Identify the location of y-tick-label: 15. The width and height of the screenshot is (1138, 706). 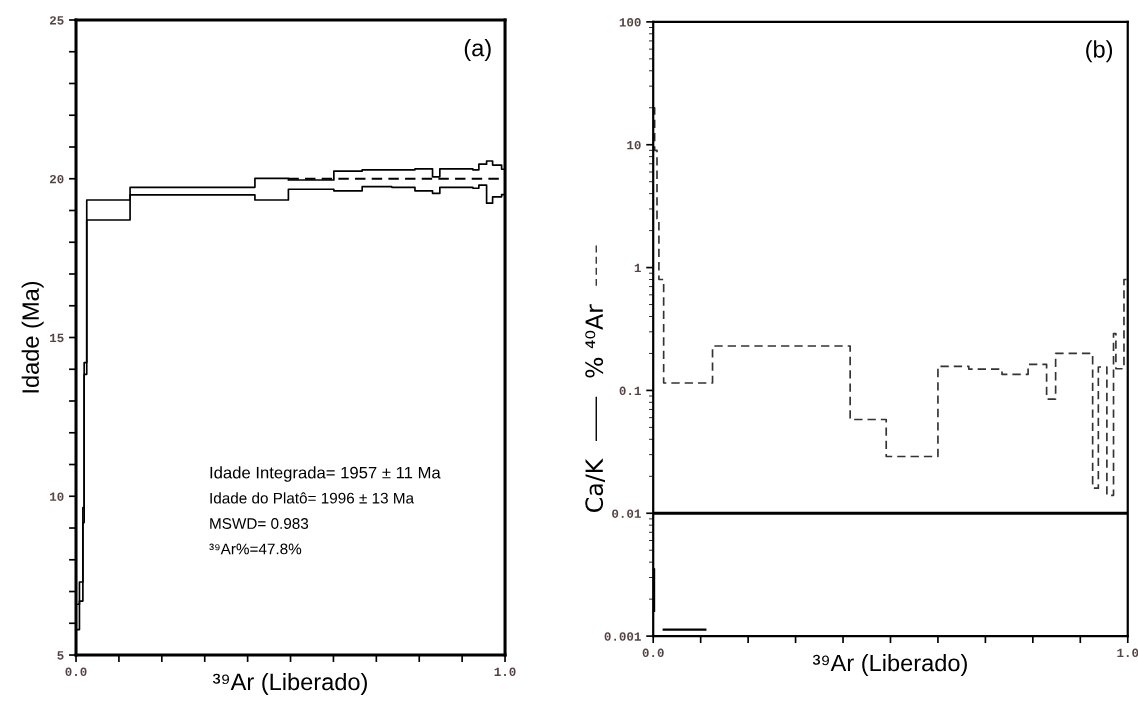
(57, 338).